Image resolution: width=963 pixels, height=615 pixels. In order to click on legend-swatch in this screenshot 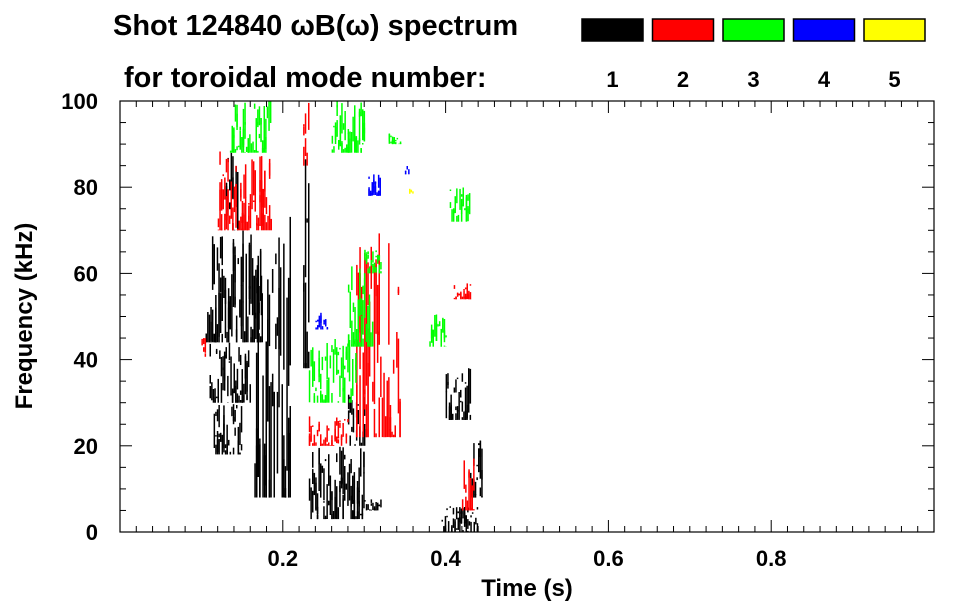, I will do `click(612, 30)`.